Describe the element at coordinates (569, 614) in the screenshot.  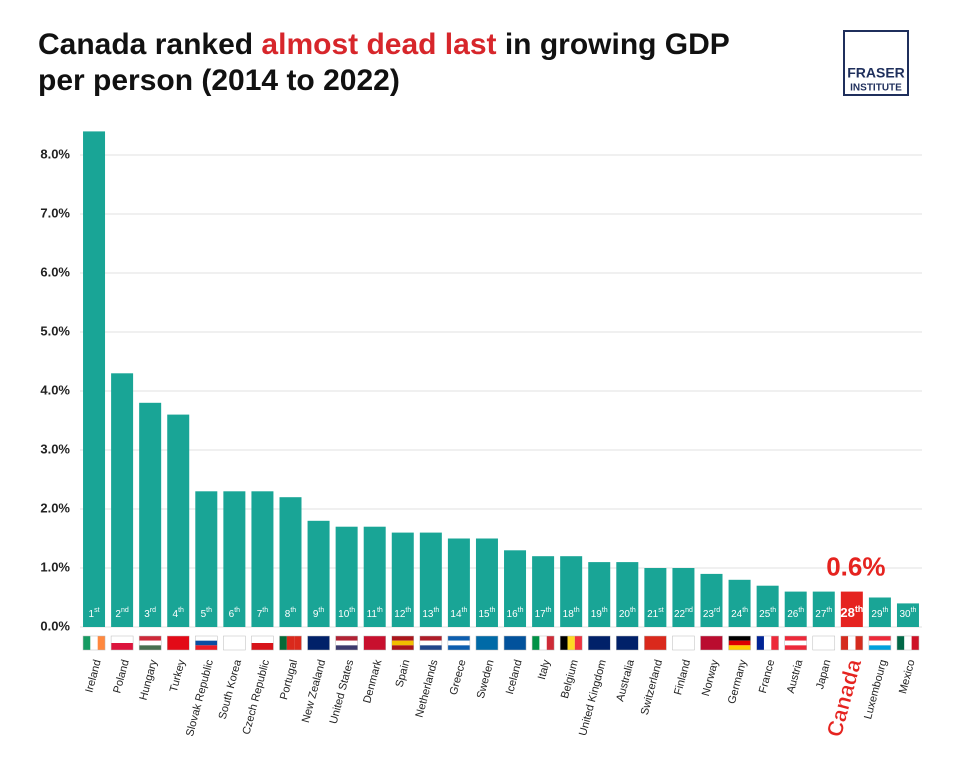
I see `rank-number: 18` at that location.